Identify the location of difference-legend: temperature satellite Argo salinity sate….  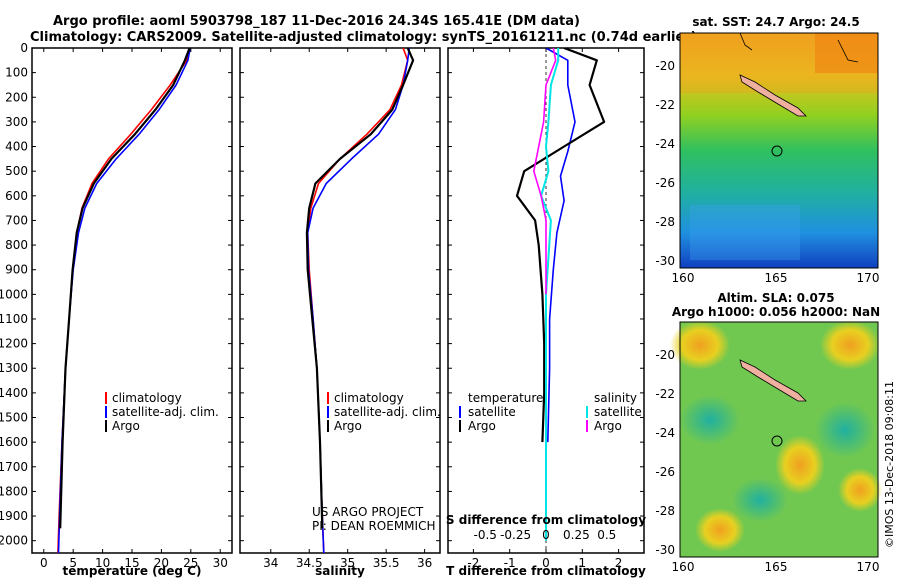
(550, 412).